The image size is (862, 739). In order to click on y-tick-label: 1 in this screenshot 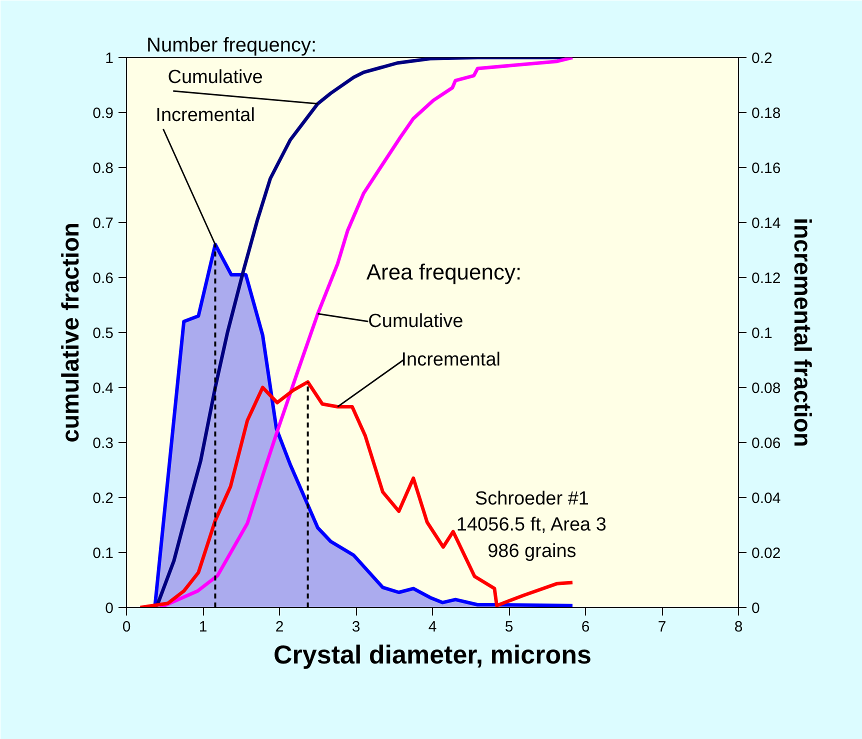, I will do `click(109, 58)`.